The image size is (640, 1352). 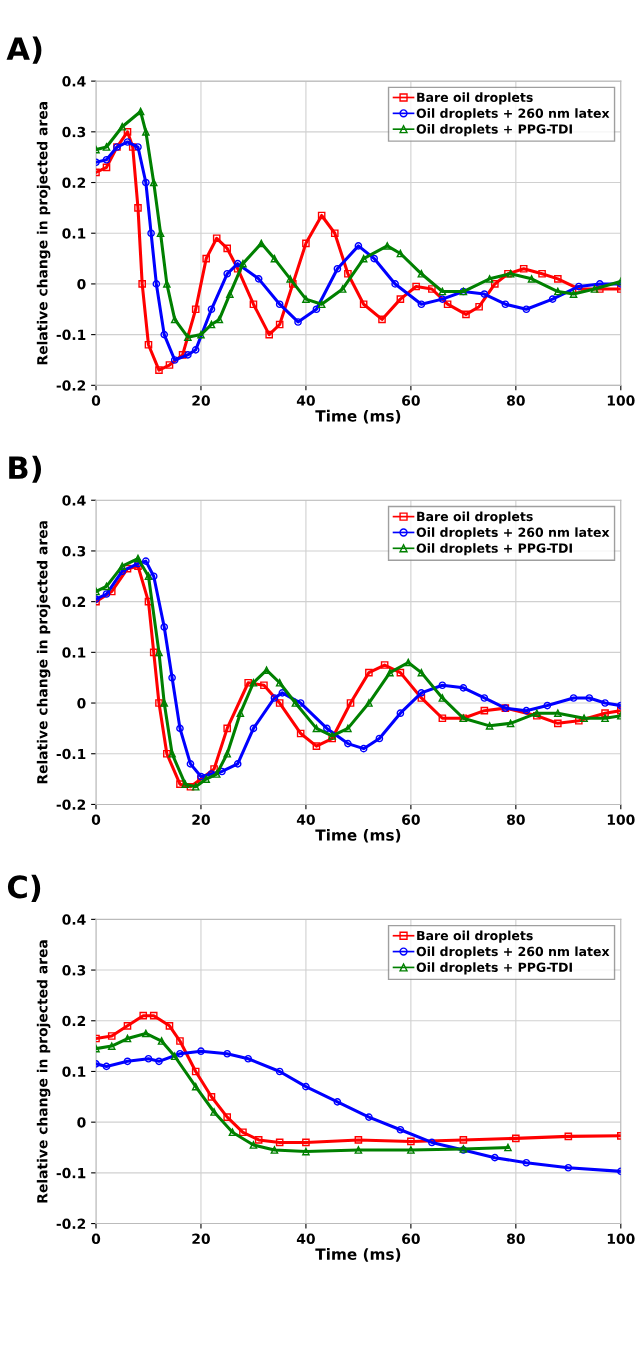 I want to click on x-tick-label: 60, so click(x=411, y=1239).